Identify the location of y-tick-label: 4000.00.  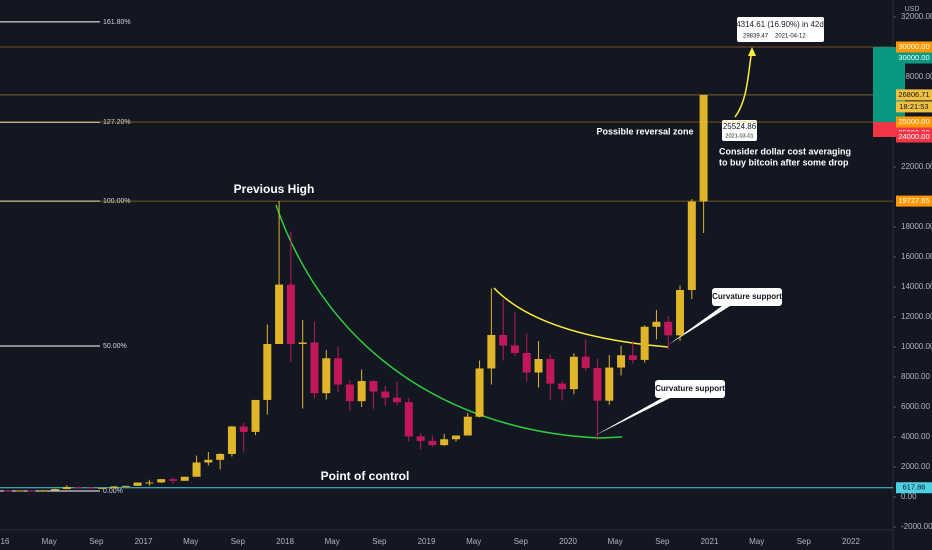
(915, 436).